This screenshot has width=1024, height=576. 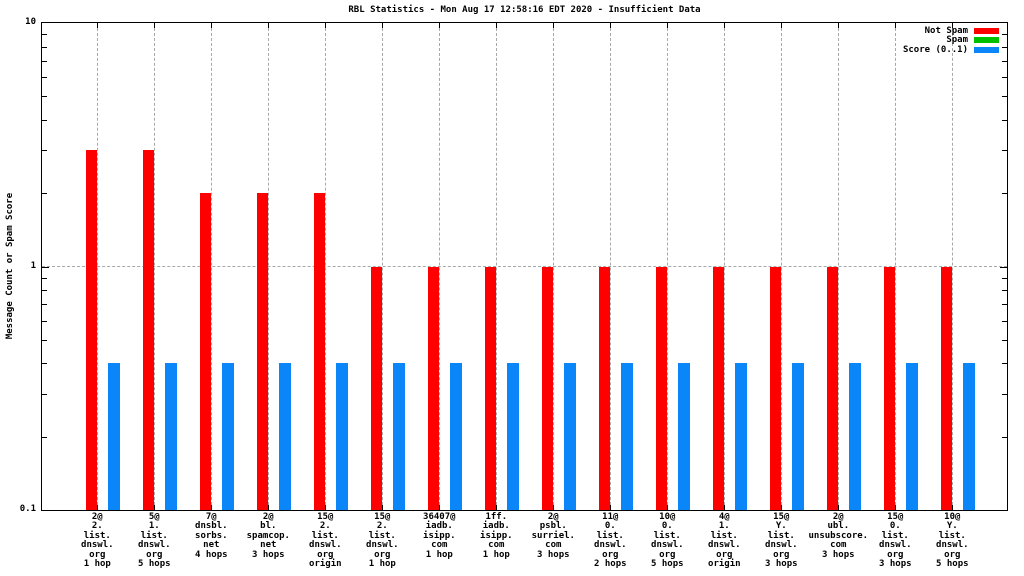 What do you see at coordinates (957, 40) in the screenshot?
I see `legend-label: Spam` at bounding box center [957, 40].